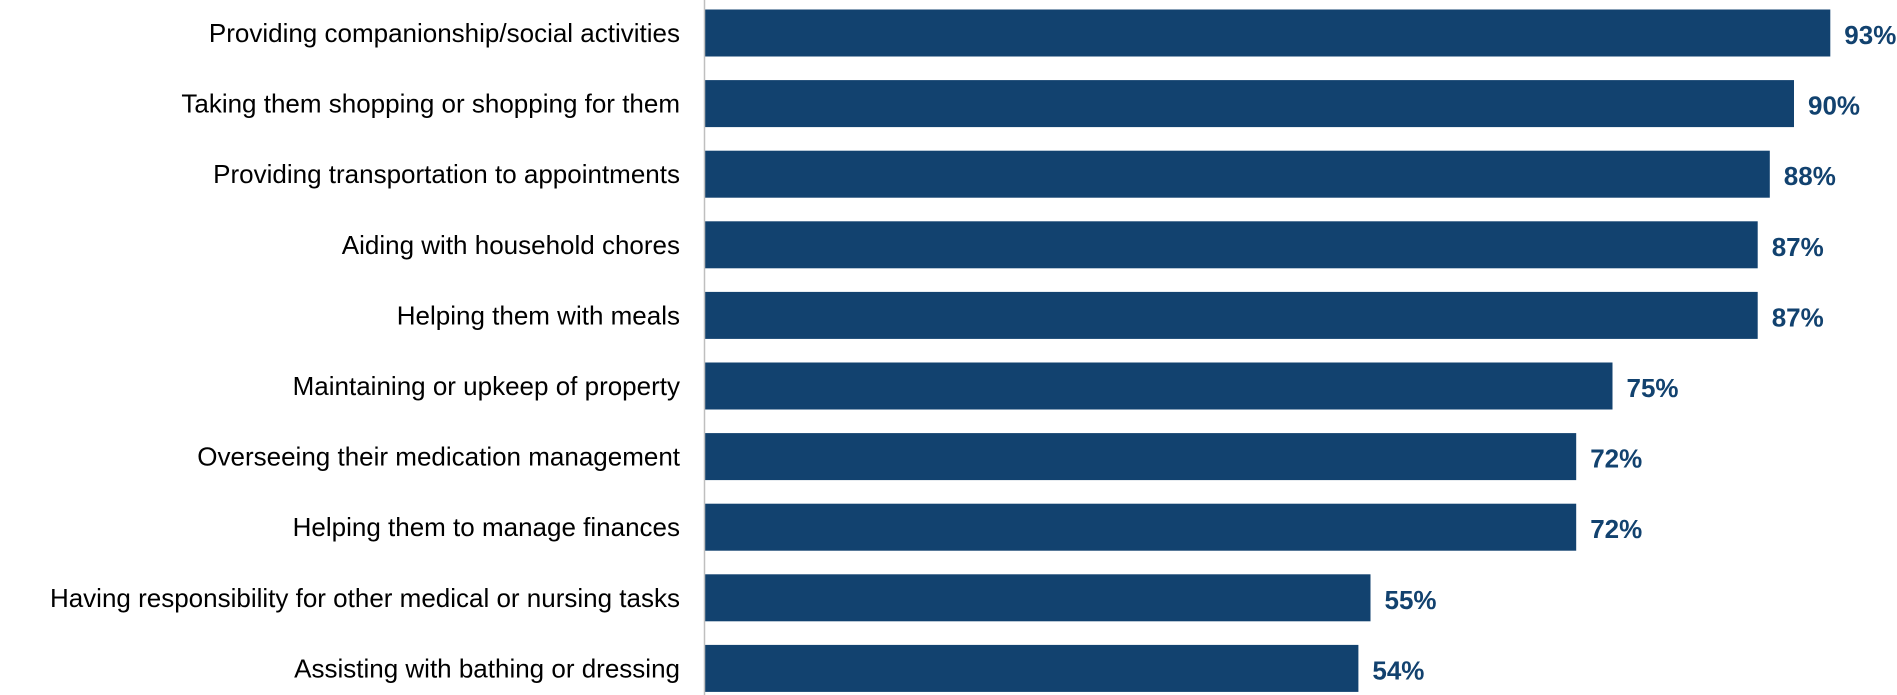 This screenshot has width=1897, height=695. Describe the element at coordinates (1834, 106) in the screenshot. I see `value-label: 90%` at that location.